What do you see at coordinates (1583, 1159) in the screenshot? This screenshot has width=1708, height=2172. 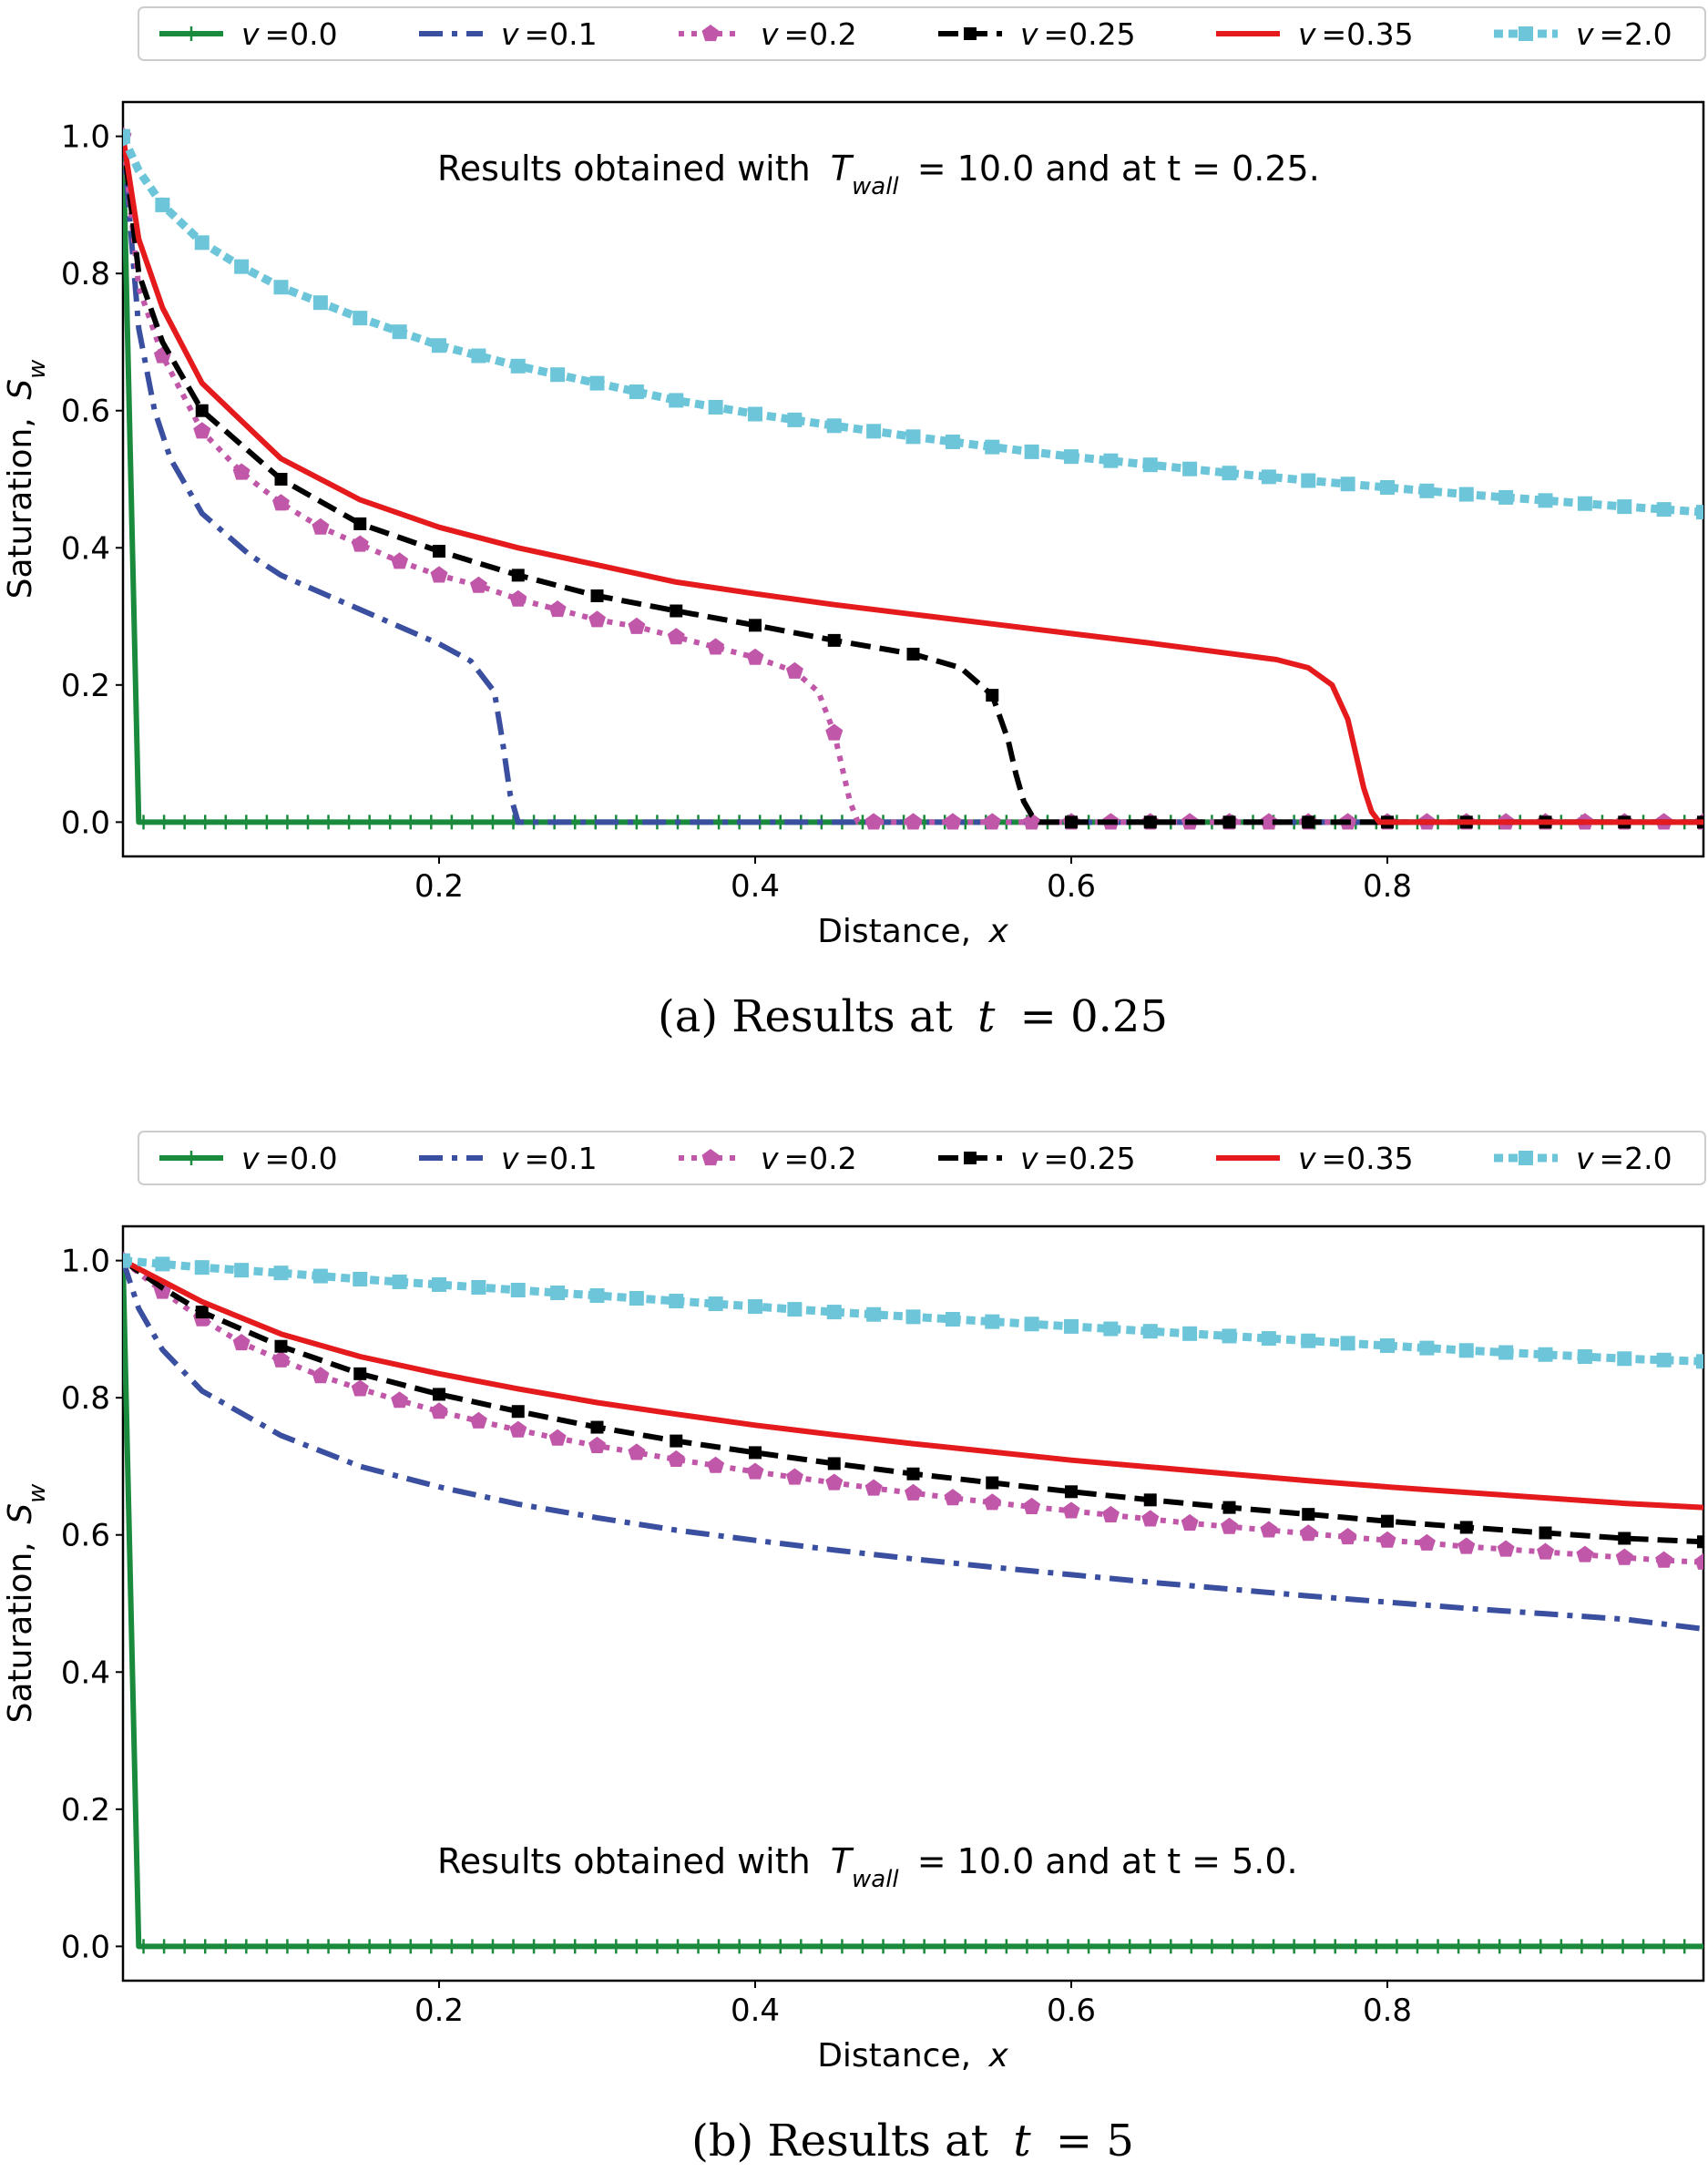 I see `legend-item: v =2.0` at bounding box center [1583, 1159].